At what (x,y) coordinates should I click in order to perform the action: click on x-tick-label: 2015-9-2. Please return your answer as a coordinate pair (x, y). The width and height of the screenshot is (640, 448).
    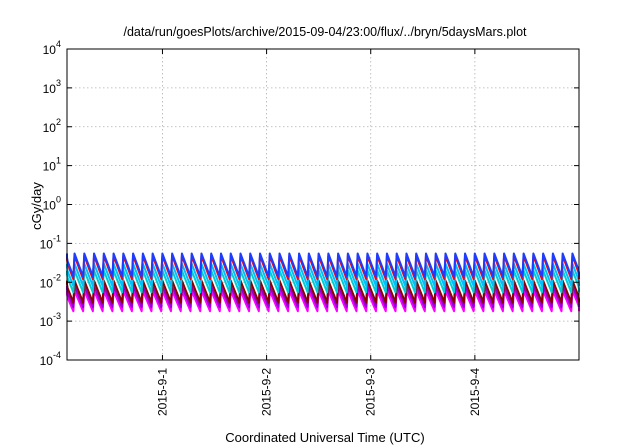
    Looking at the image, I should click on (267, 392).